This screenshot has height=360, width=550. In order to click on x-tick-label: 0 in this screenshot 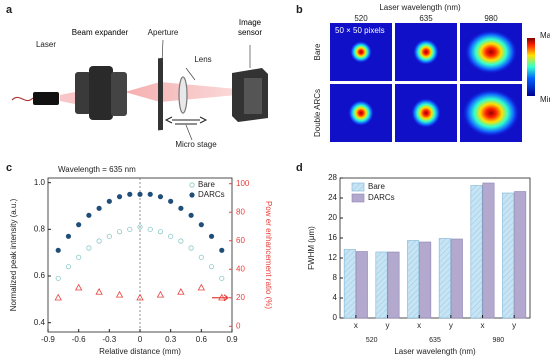, I will do `click(140, 339)`.